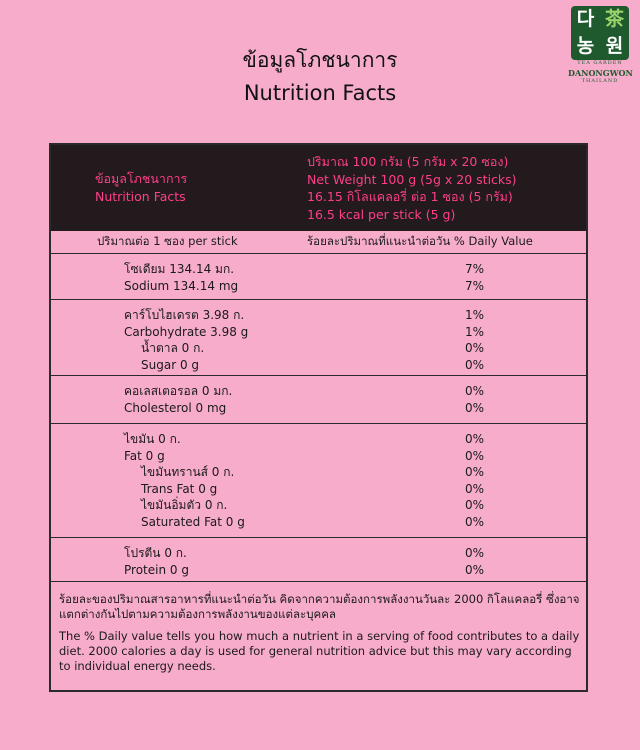  Describe the element at coordinates (181, 285) in the screenshot. I see `nutrient-name: Sodium 134.14 mg` at that location.